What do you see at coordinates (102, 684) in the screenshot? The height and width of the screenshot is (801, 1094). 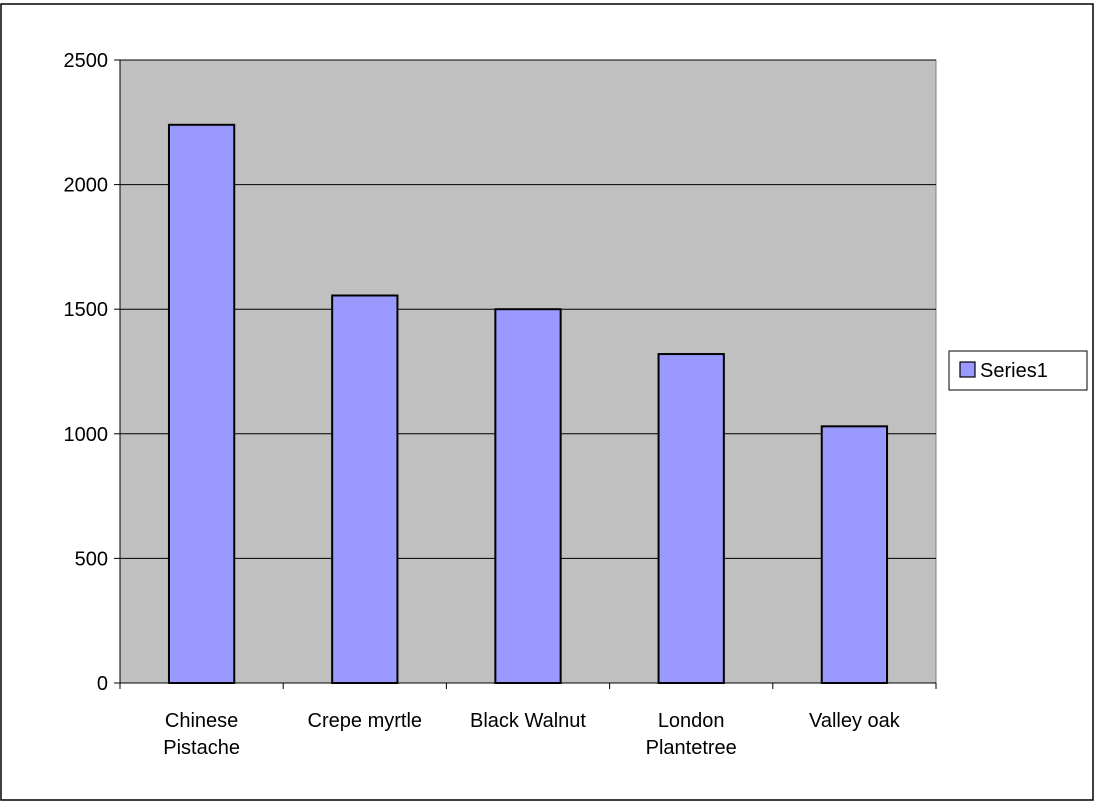 I see `y-tick-label: 0` at bounding box center [102, 684].